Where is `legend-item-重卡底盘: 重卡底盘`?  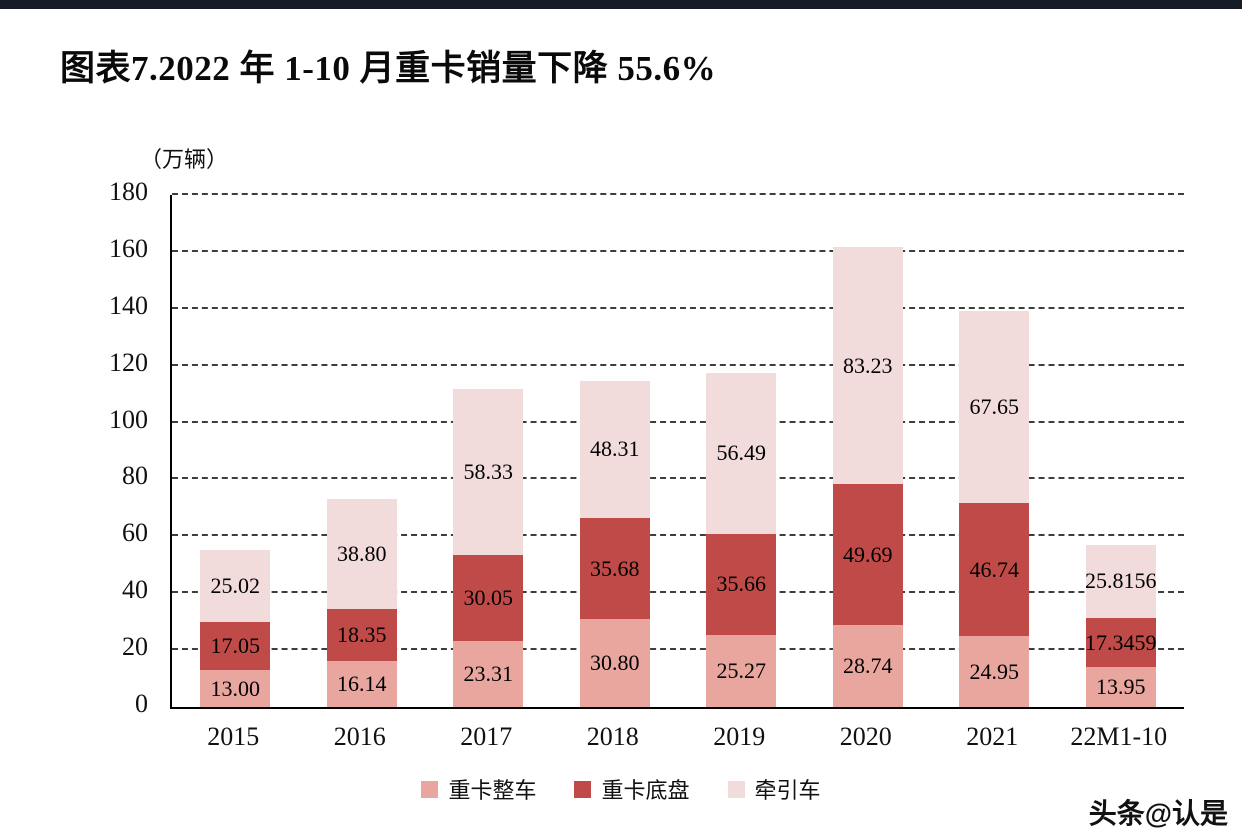 legend-item-重卡底盘: 重卡底盘 is located at coordinates (632, 789).